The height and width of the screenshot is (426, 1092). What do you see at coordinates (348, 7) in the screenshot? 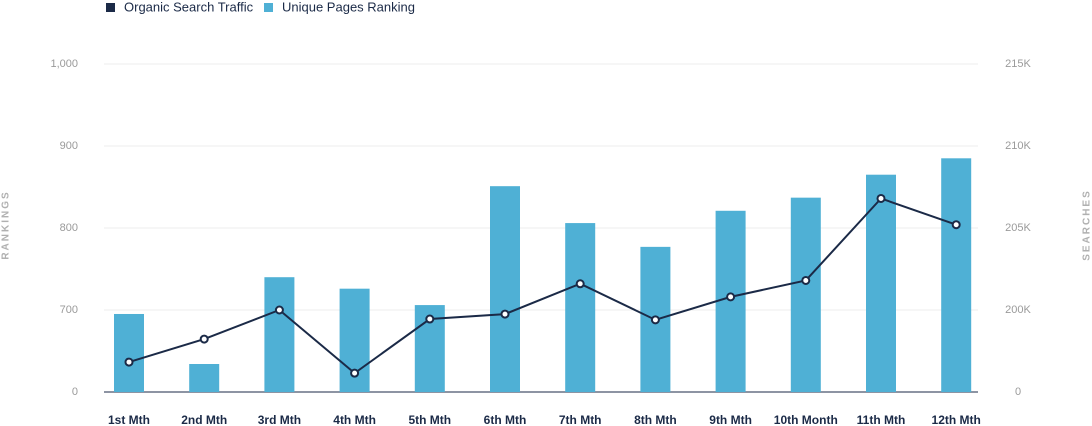
I see `legend-label: Unique Pages Ranking` at bounding box center [348, 7].